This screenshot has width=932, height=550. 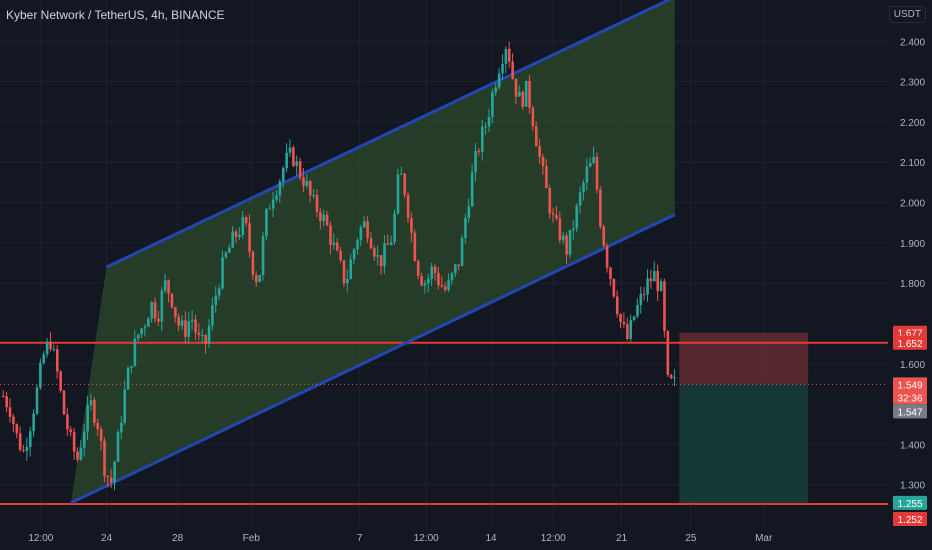 What do you see at coordinates (912, 83) in the screenshot?
I see `y-tick-label: 2.300` at bounding box center [912, 83].